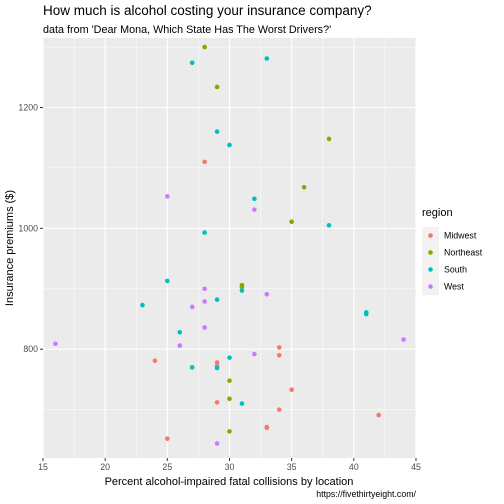 Image resolution: width=504 pixels, height=504 pixels. I want to click on legend-label-south: South, so click(455, 270).